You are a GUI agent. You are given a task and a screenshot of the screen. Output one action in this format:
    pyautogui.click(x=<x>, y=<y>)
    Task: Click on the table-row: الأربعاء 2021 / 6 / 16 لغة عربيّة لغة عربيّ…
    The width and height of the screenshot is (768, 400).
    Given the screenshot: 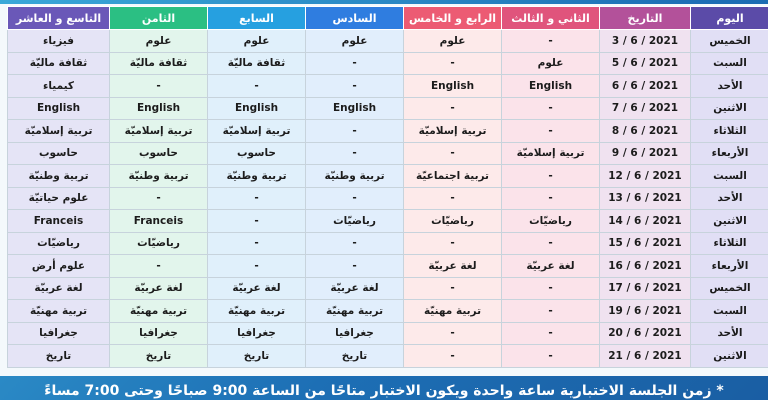 What is the action you would take?
    pyautogui.click(x=387, y=266)
    